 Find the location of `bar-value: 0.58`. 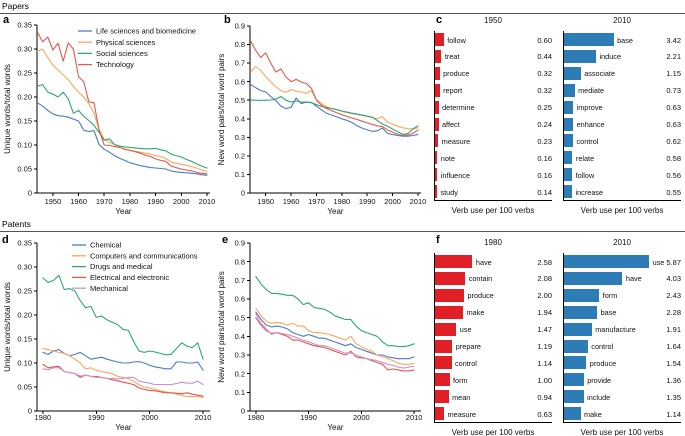

bar-value: 0.58 is located at coordinates (673, 158).